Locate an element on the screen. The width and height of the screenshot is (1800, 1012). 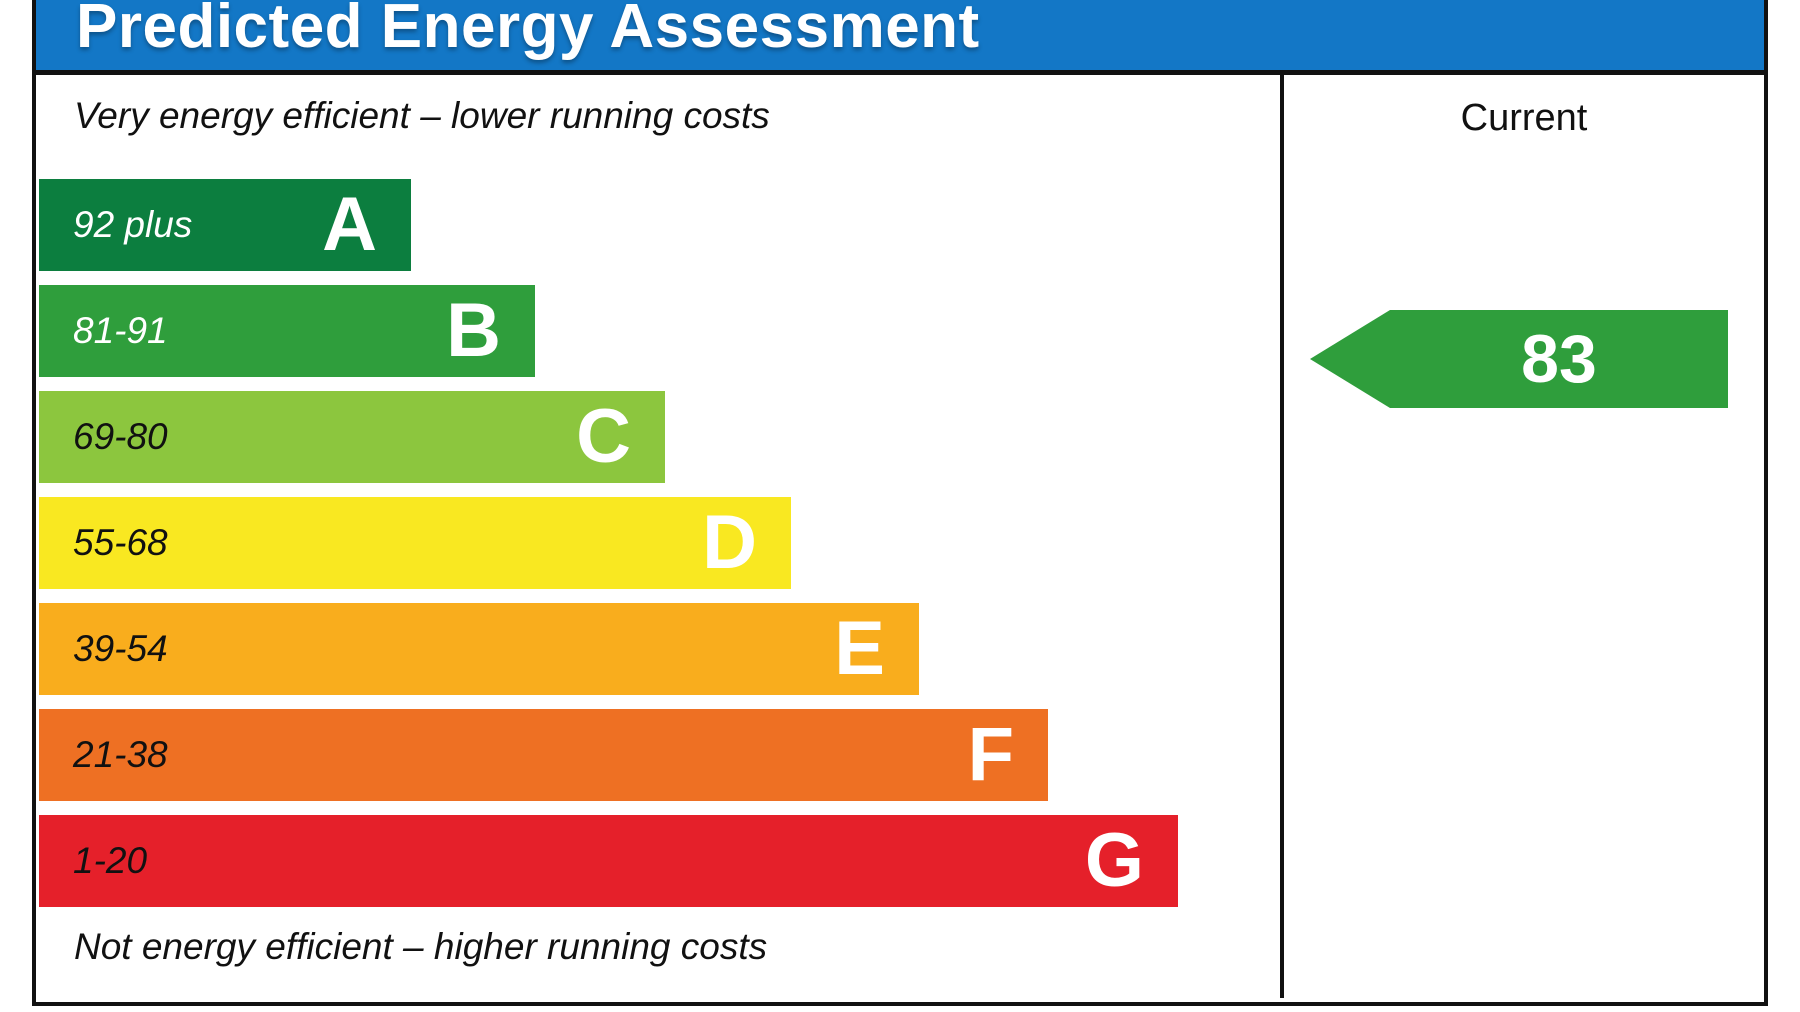
band-range-label: 92 plus is located at coordinates (133, 224).